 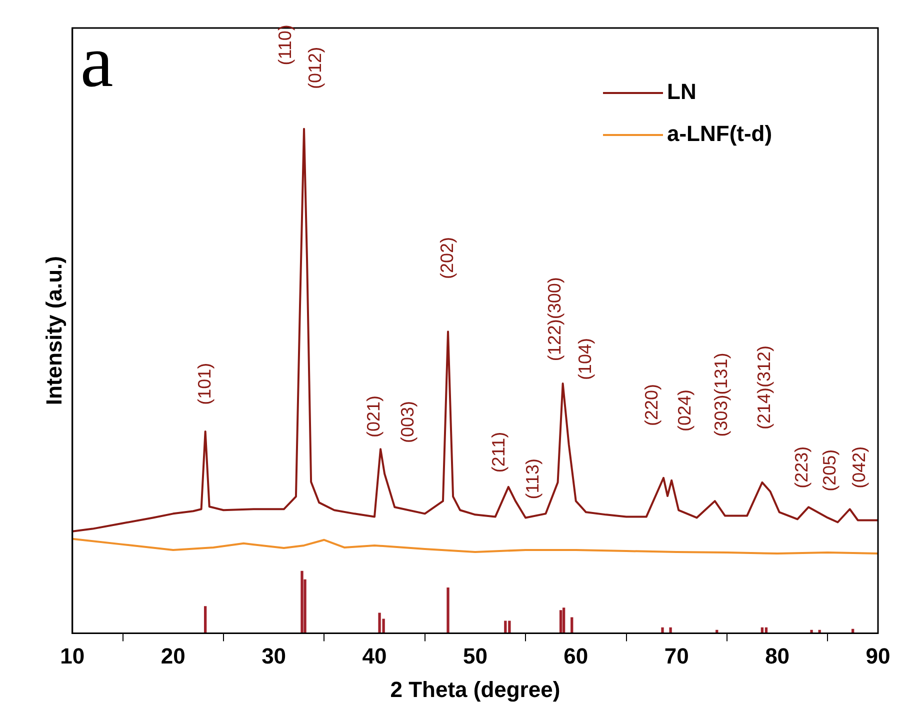 What do you see at coordinates (676, 655) in the screenshot?
I see `x-tick-label: 70` at bounding box center [676, 655].